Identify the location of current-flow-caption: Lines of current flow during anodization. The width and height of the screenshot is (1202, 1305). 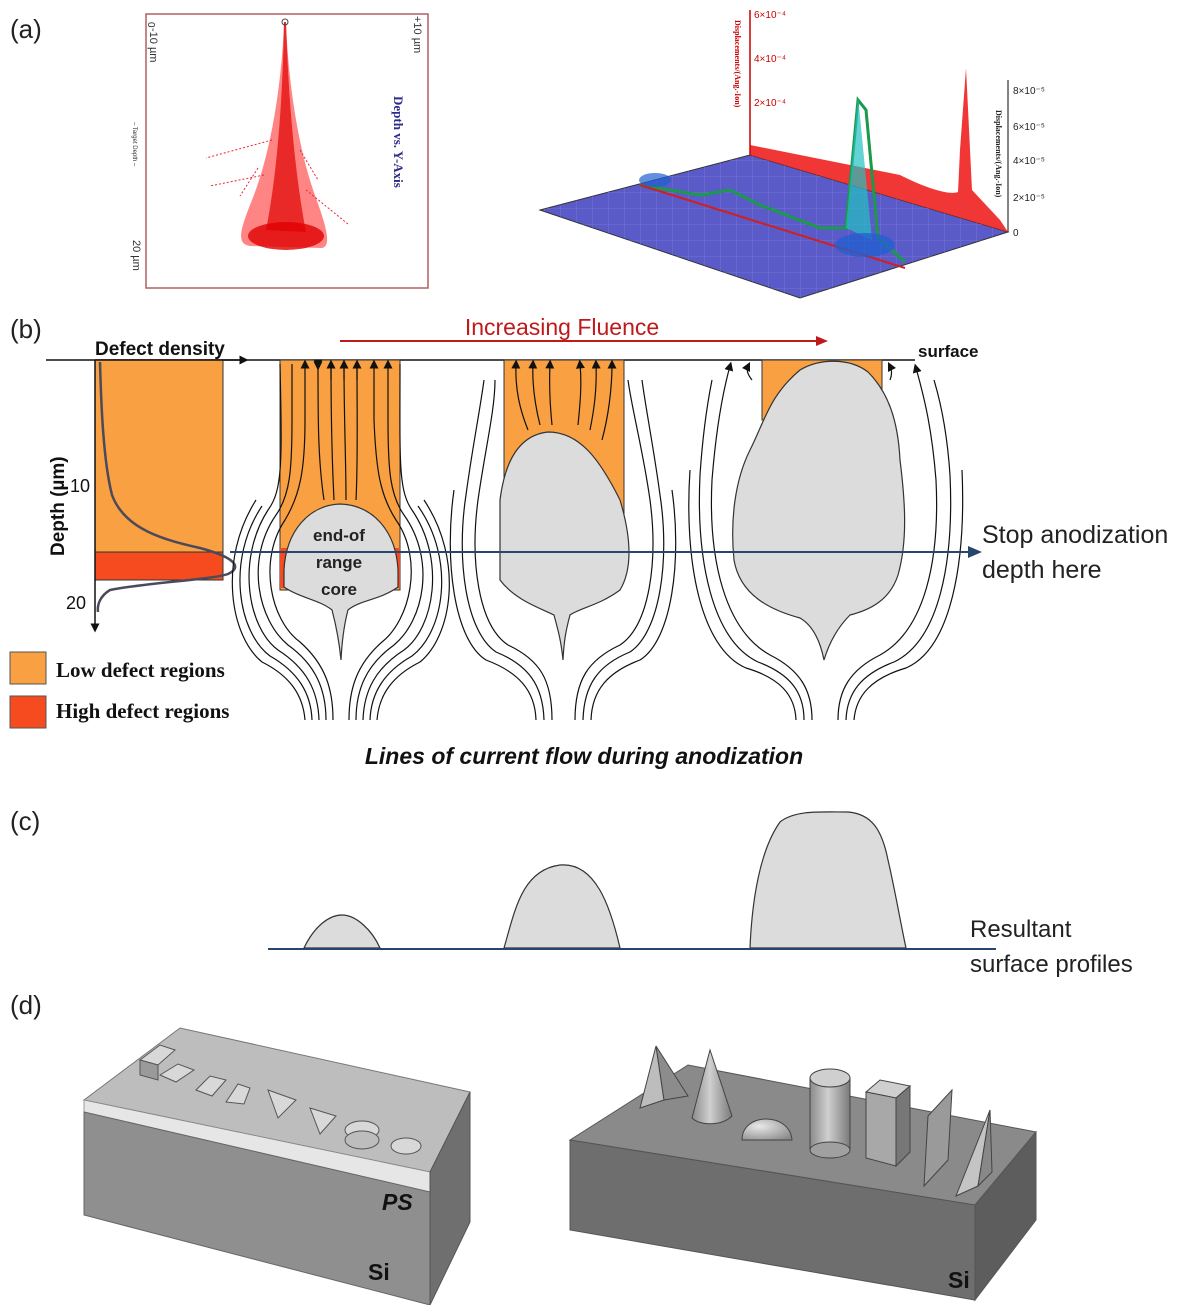
(584, 756).